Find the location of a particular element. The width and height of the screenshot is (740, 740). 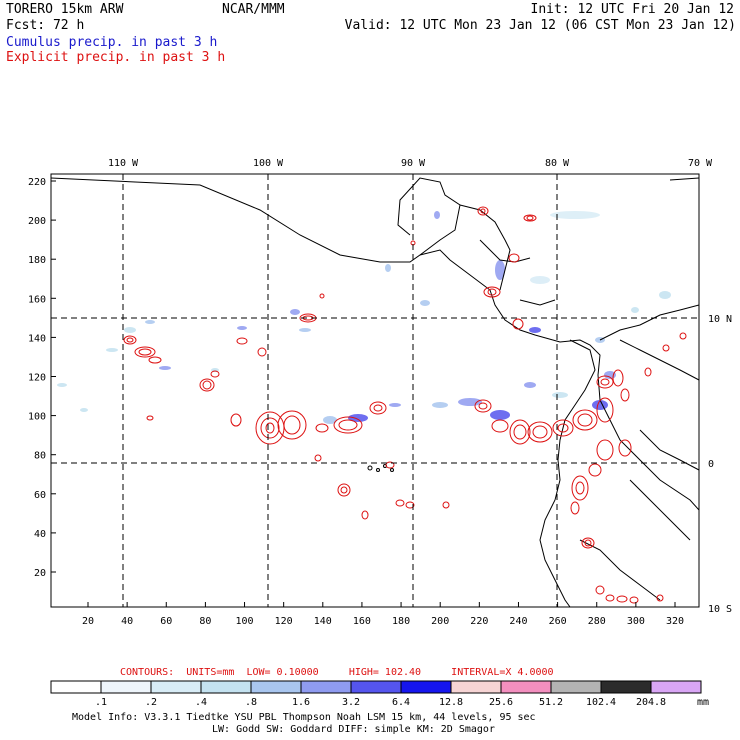

x-tick-label-240: 240 is located at coordinates (518, 621).